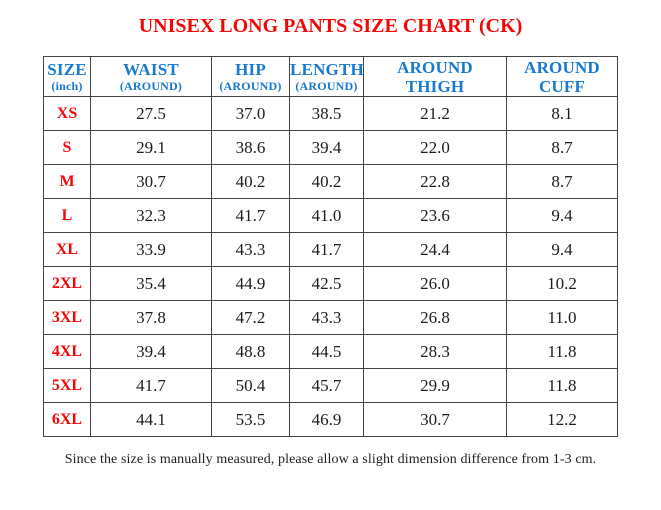 Image resolution: width=661 pixels, height=510 pixels. What do you see at coordinates (250, 385) in the screenshot?
I see `hip-cell: 50.4` at bounding box center [250, 385].